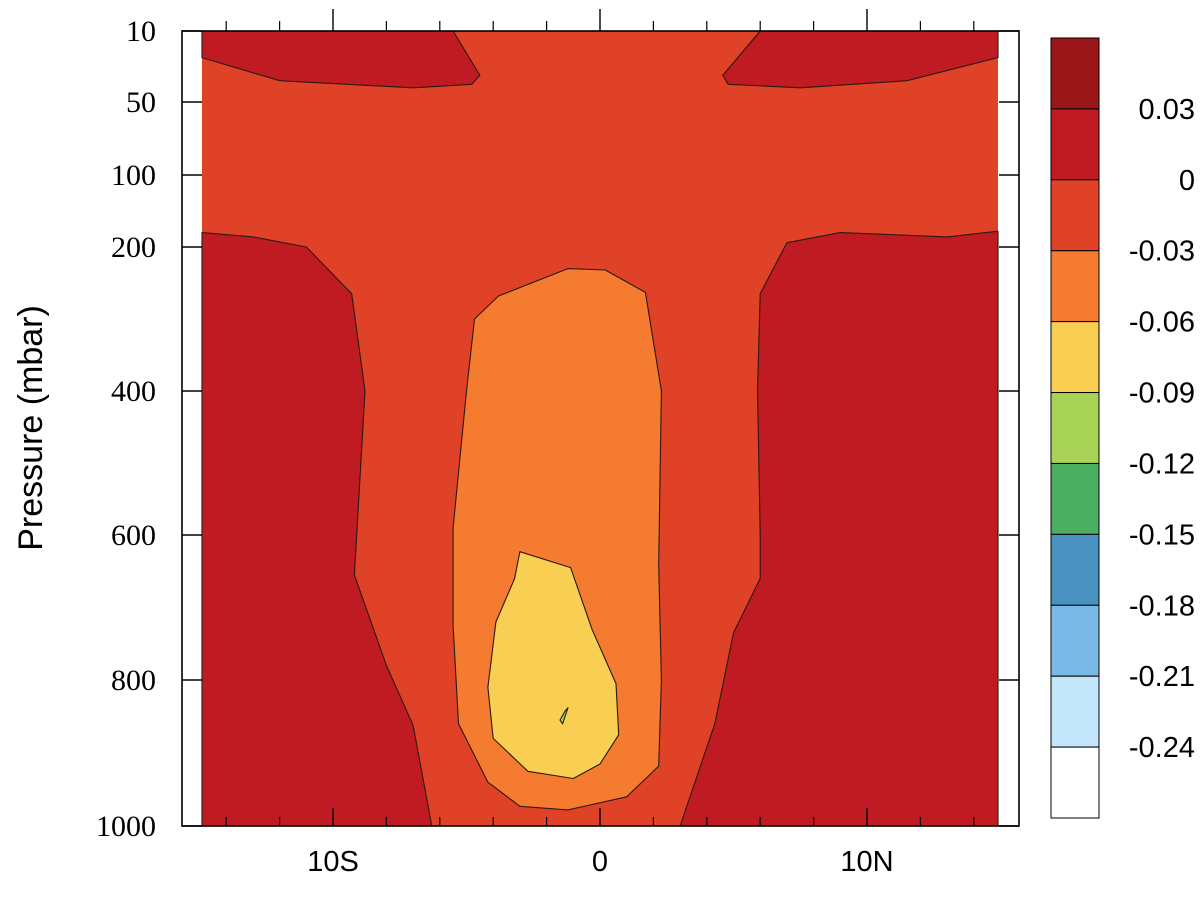 The width and height of the screenshot is (1200, 917). I want to click on colorbar-label: -0.09, so click(1162, 394).